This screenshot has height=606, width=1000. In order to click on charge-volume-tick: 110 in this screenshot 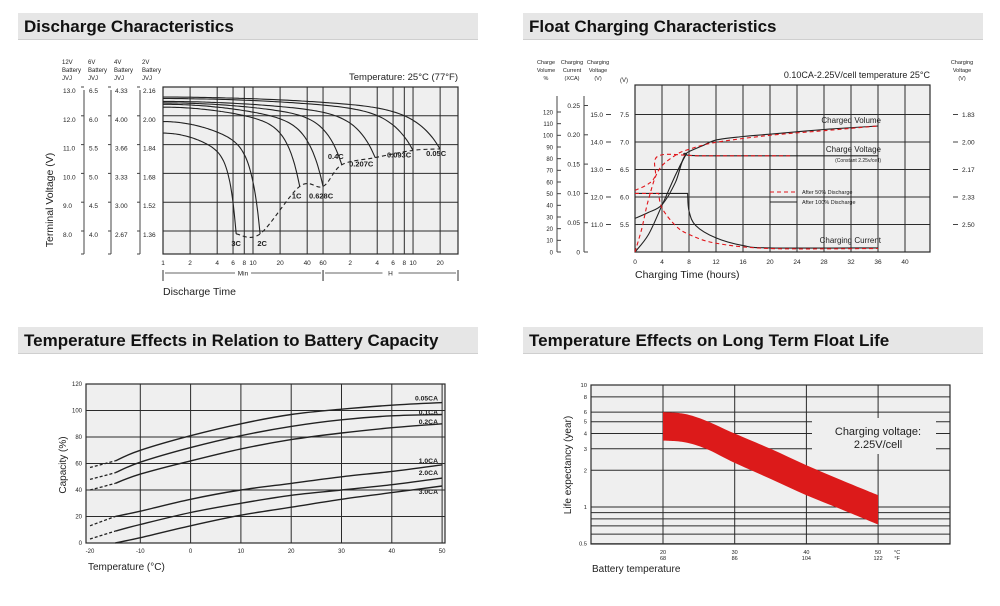, I will do `click(548, 125)`.